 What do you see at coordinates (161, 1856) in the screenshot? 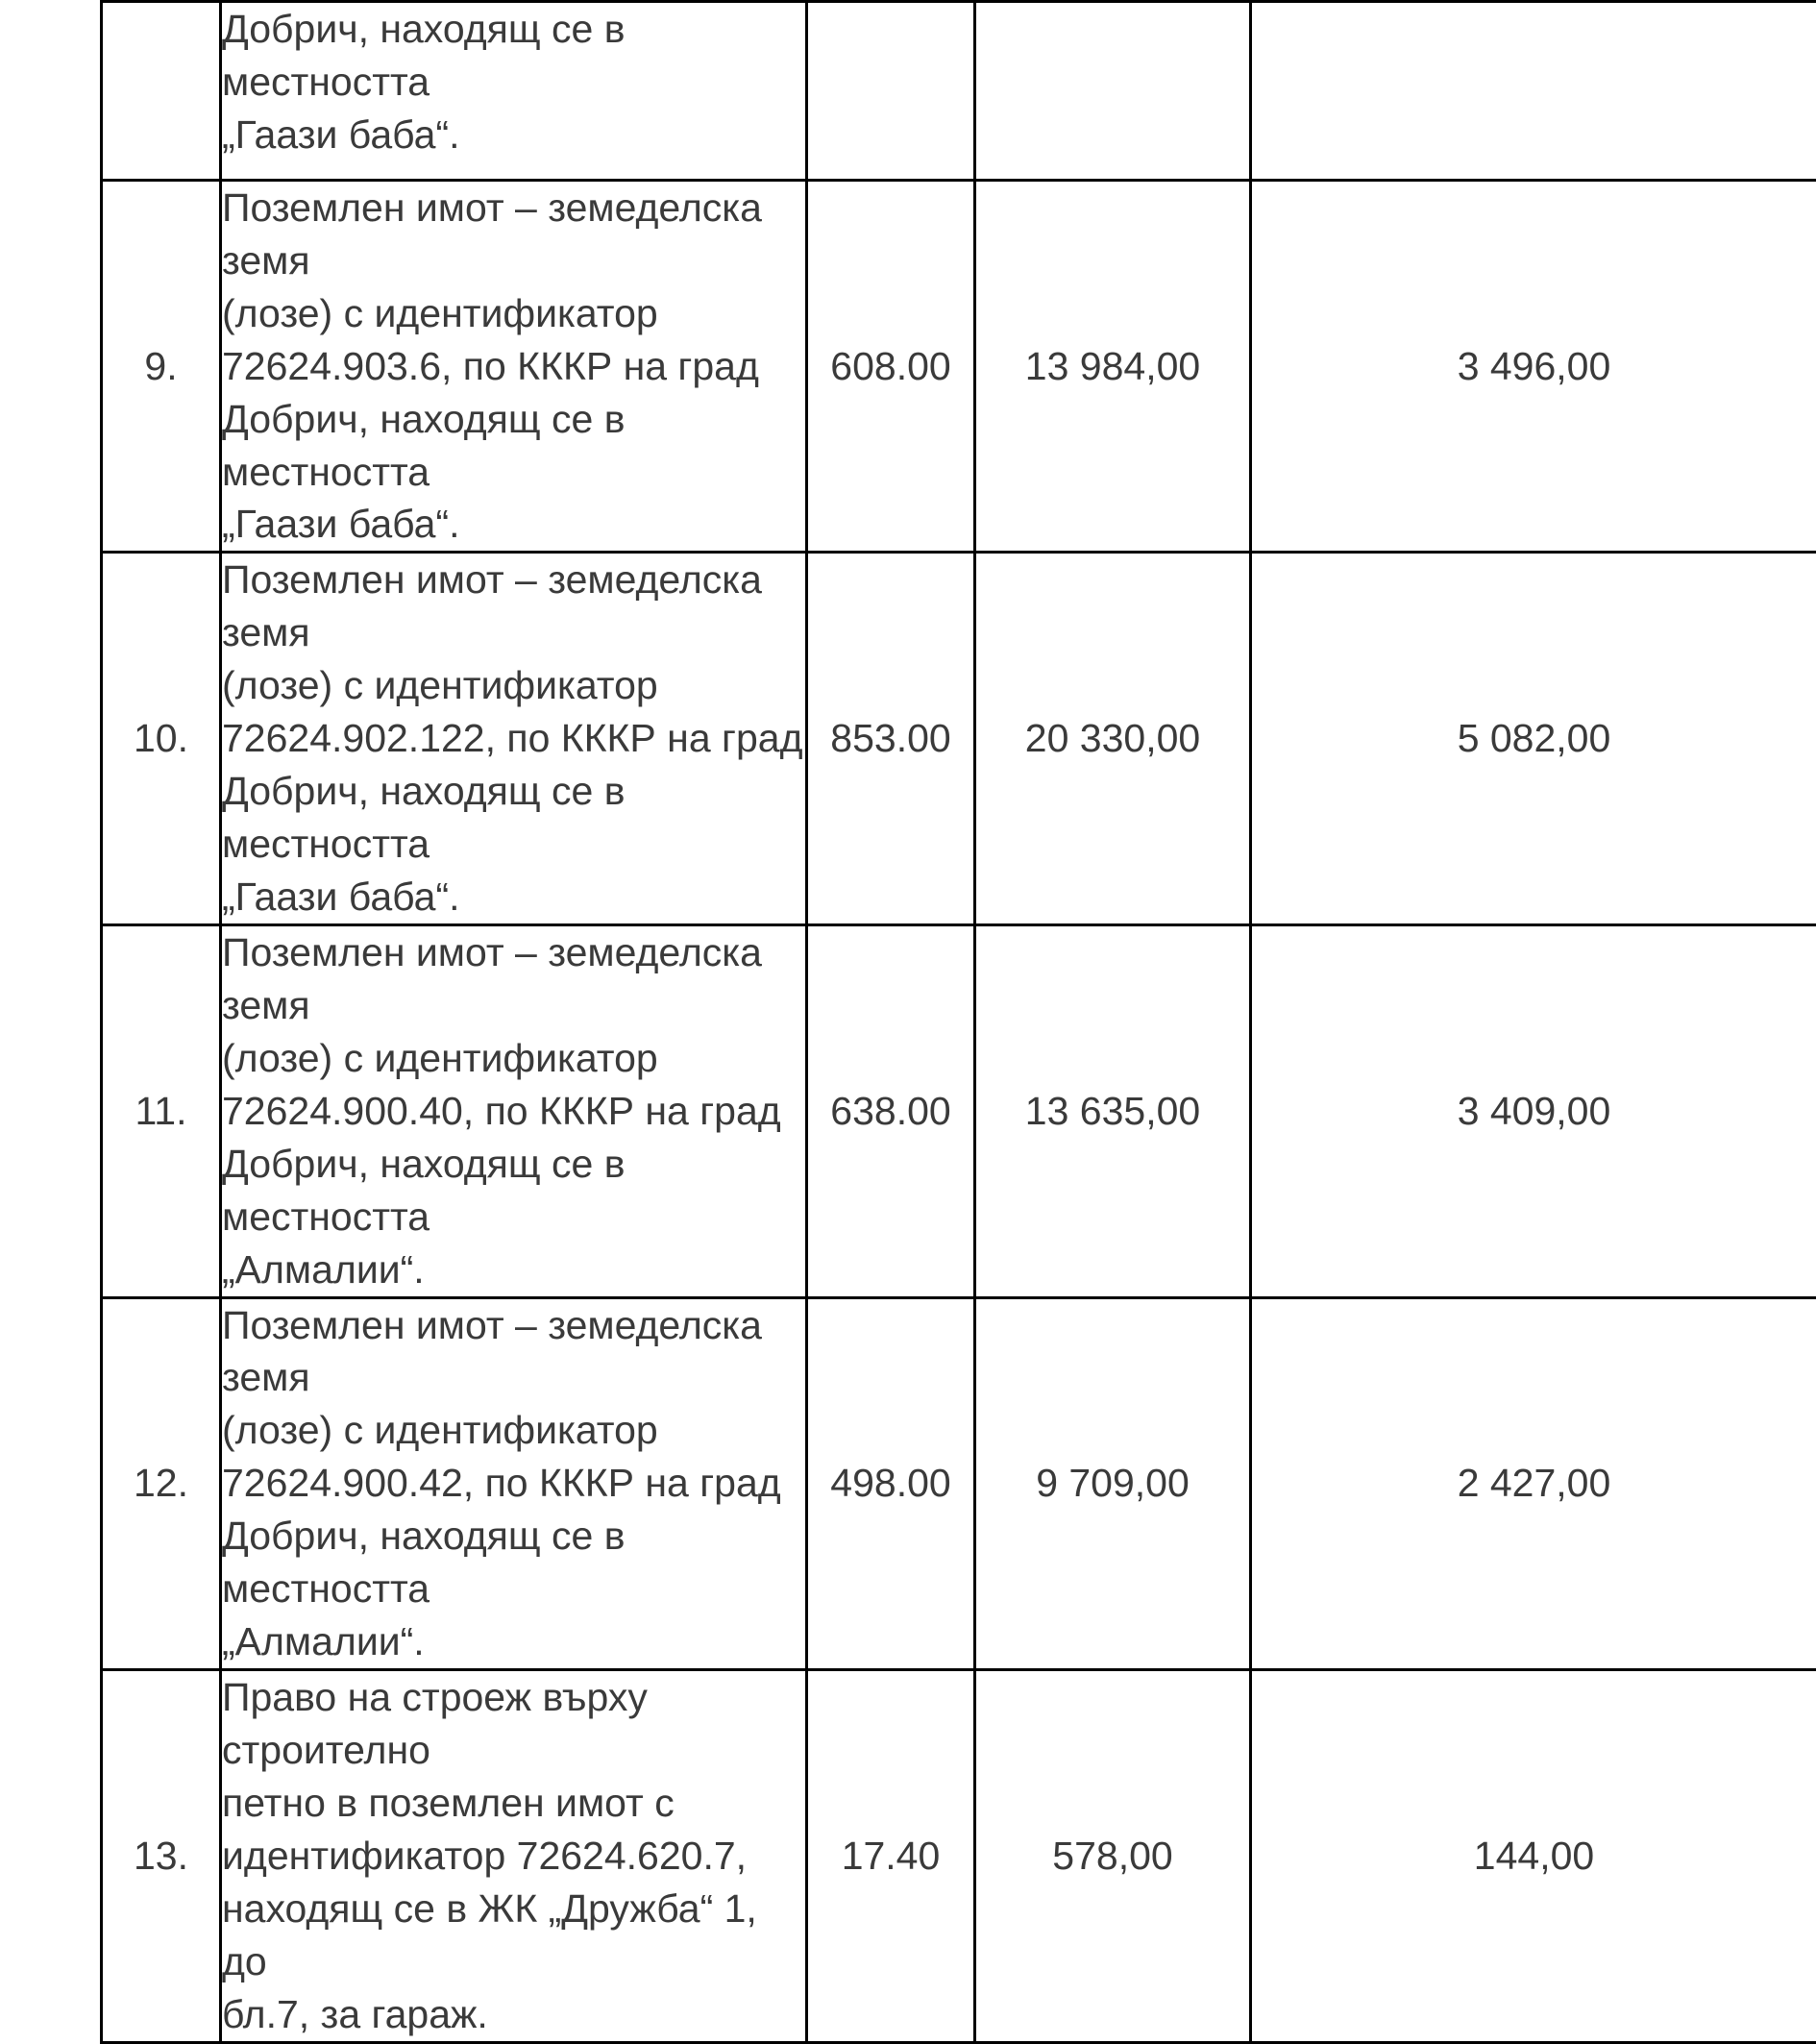
I see `row-number-cell: 13.` at bounding box center [161, 1856].